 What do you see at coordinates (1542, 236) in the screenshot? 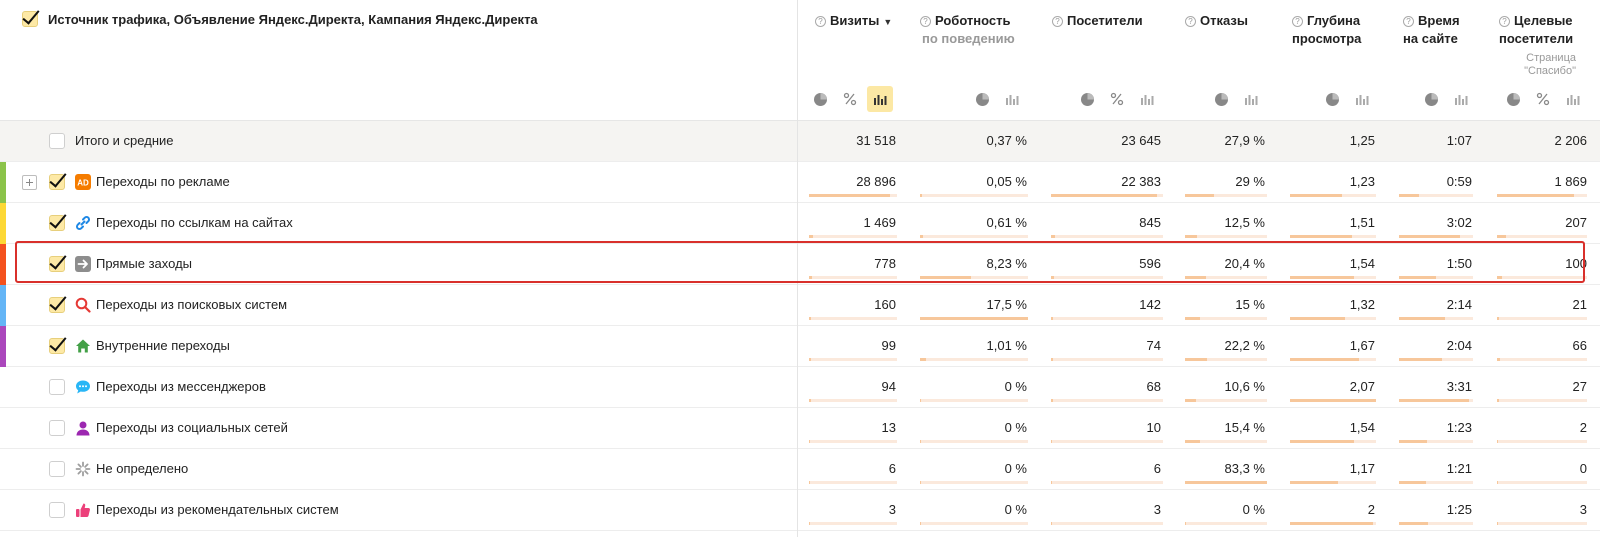
I see `bar-goal-track` at bounding box center [1542, 236].